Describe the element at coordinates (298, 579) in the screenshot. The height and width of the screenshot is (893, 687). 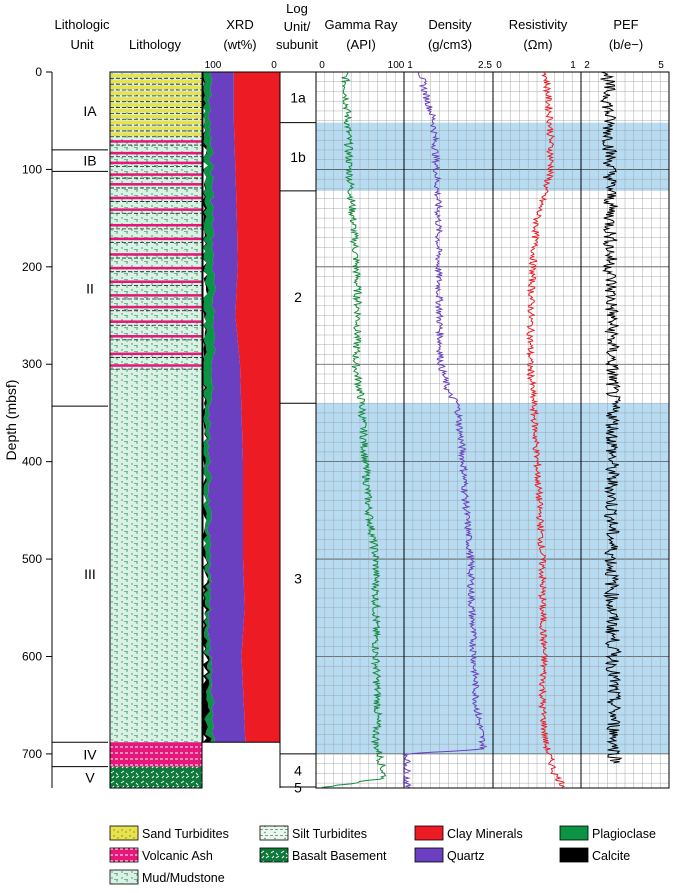
I see `log-unit-label: 3` at that location.